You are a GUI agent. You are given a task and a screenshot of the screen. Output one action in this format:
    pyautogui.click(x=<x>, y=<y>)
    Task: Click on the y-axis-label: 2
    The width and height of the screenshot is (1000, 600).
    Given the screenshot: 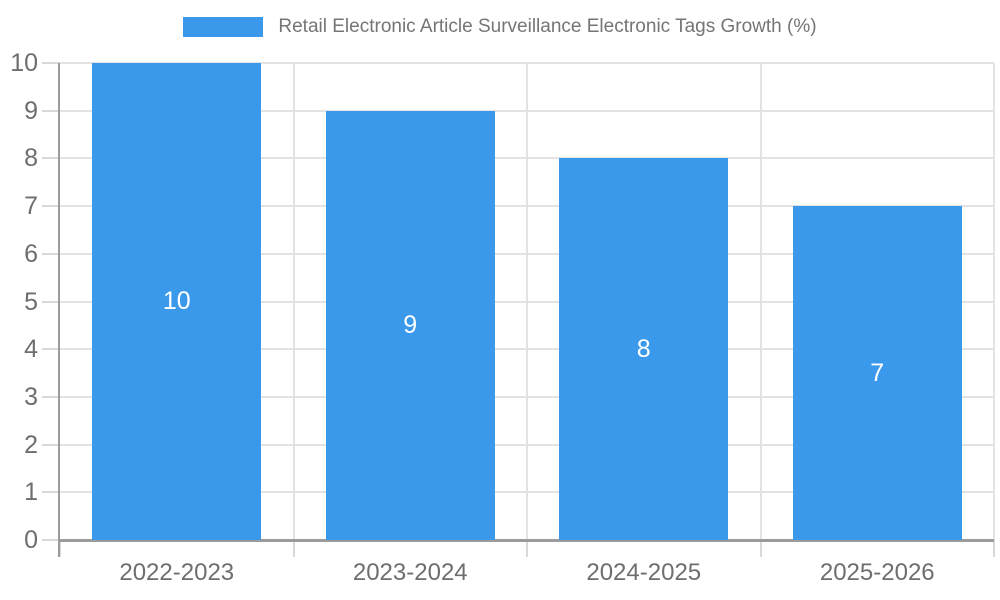 What is the action you would take?
    pyautogui.click(x=31, y=444)
    